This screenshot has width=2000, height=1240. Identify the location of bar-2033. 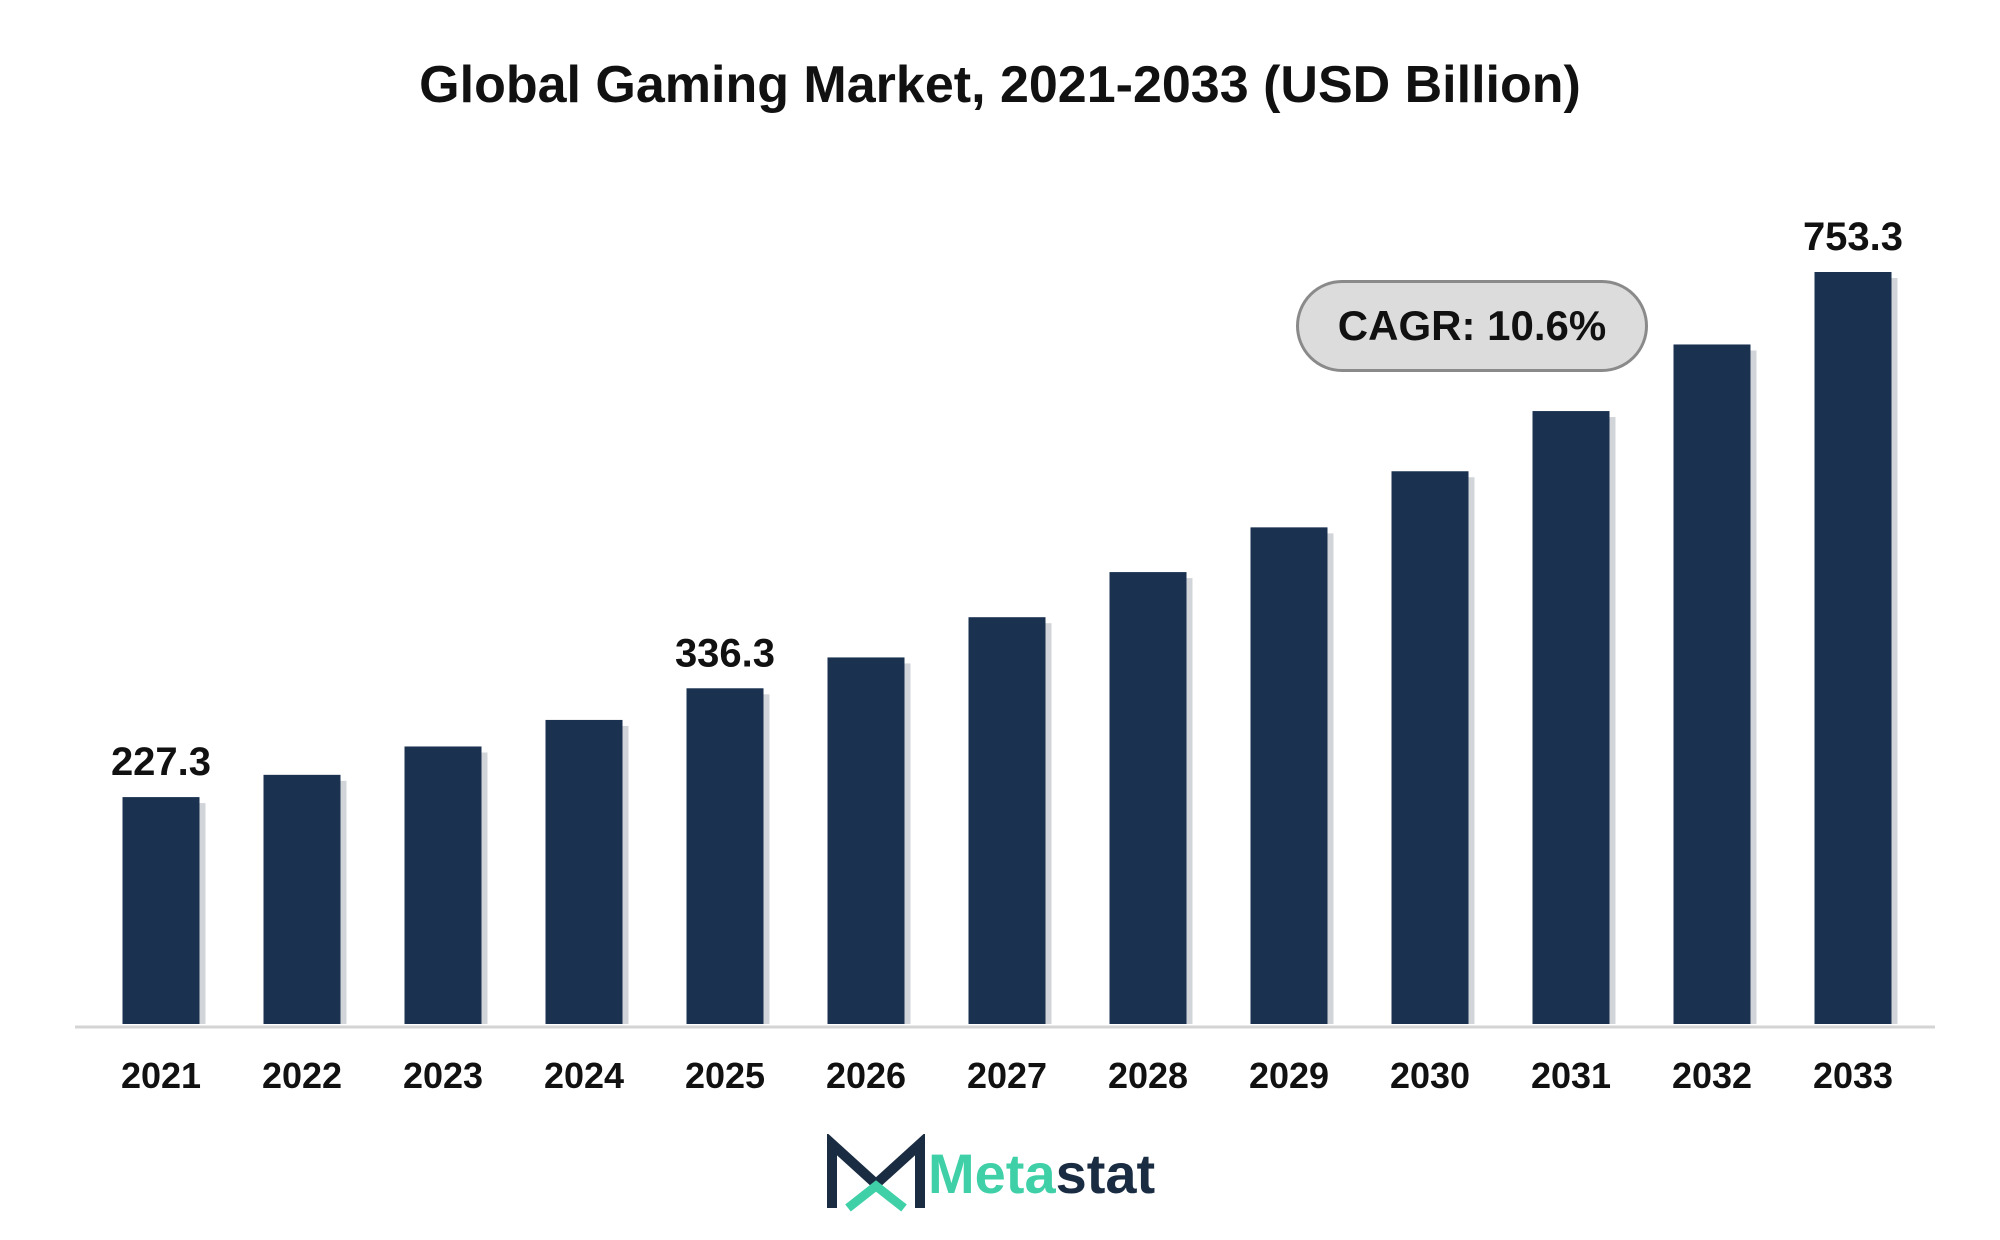
(1853, 648).